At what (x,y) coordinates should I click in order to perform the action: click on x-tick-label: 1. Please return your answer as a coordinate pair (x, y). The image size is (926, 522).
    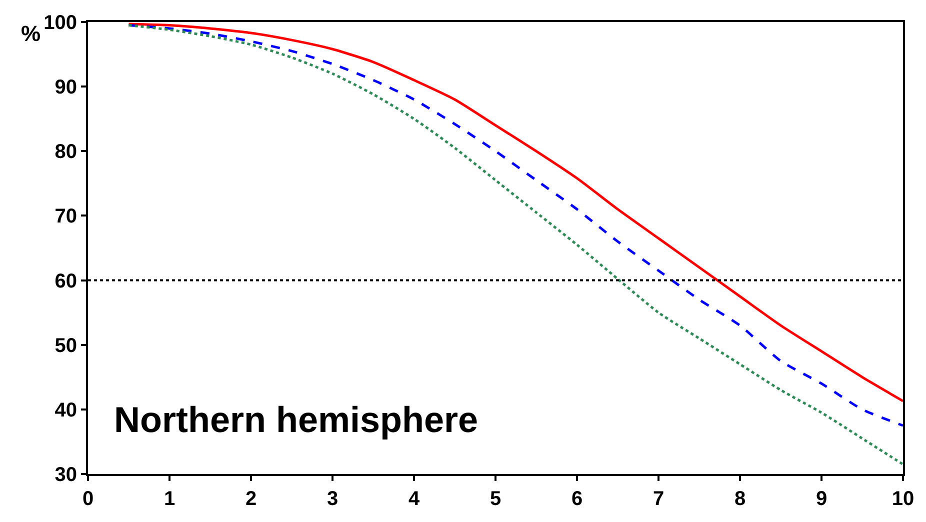
    Looking at the image, I should click on (170, 499).